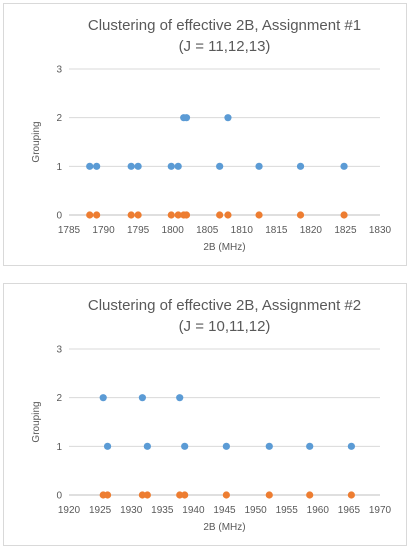 This screenshot has width=411, height=550. What do you see at coordinates (103, 230) in the screenshot?
I see `x-tick-label: 1790` at bounding box center [103, 230].